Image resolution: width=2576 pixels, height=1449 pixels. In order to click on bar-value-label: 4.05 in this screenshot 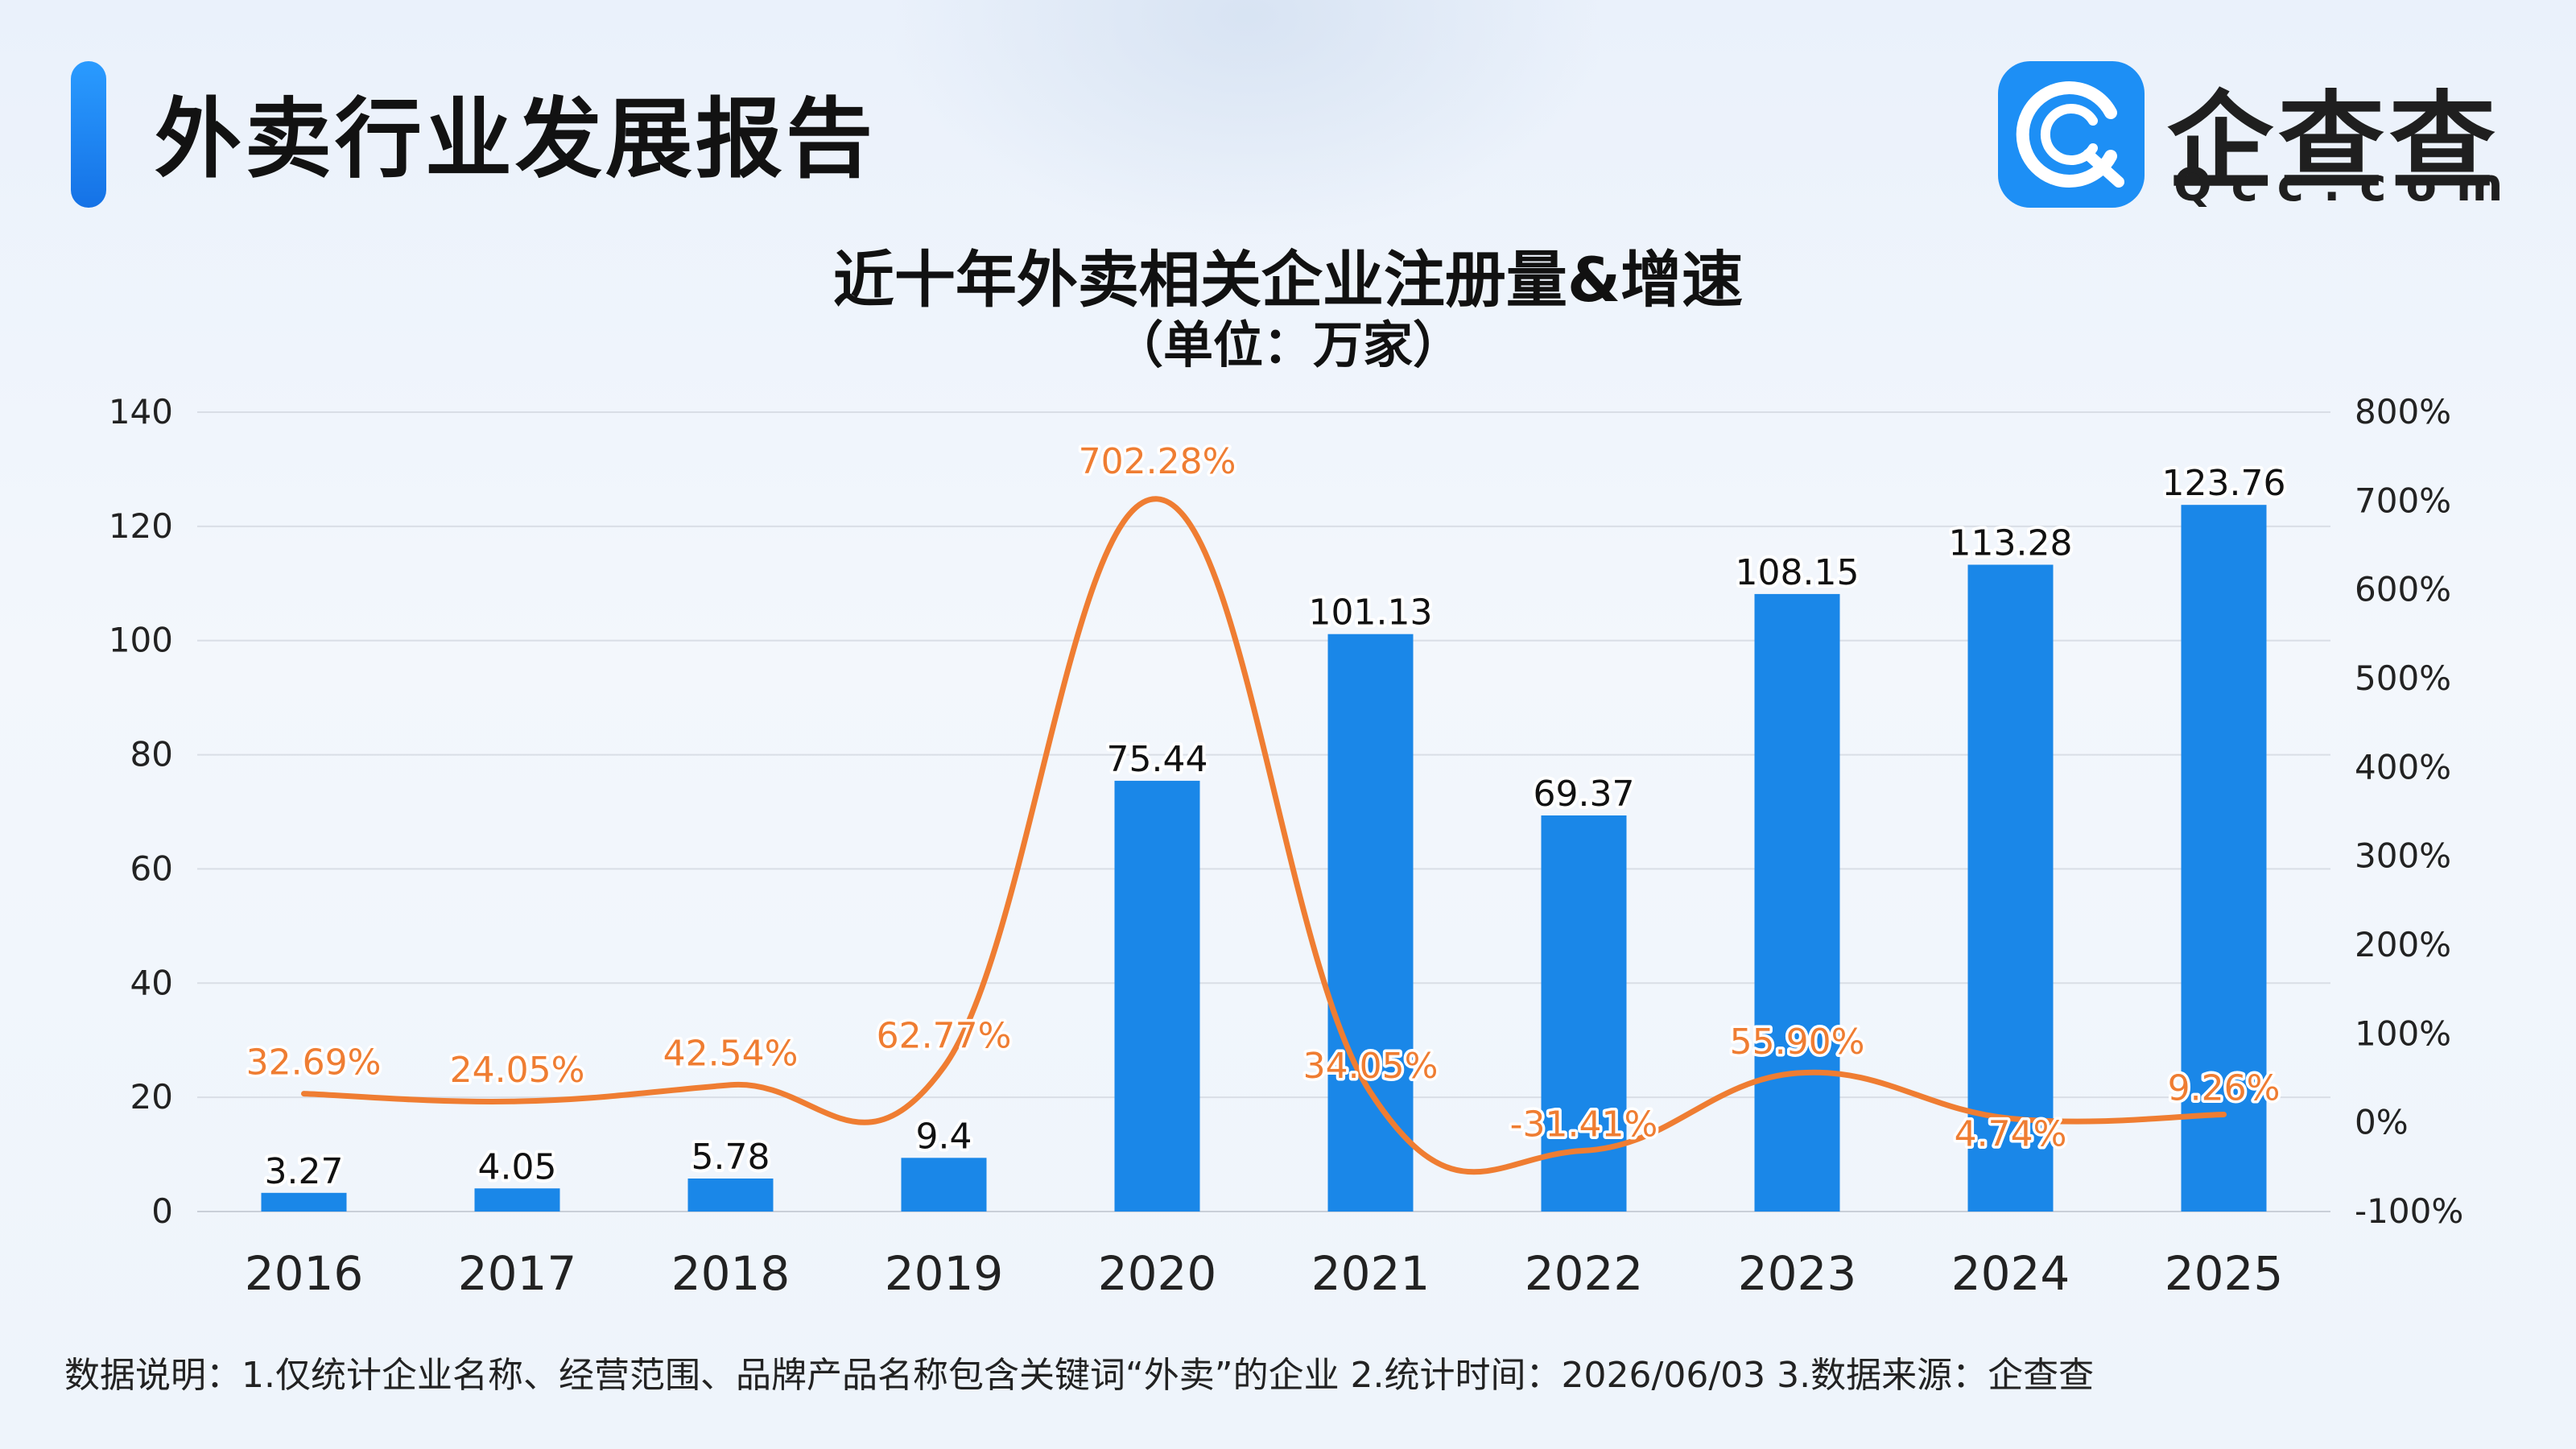, I will do `click(517, 1166)`.